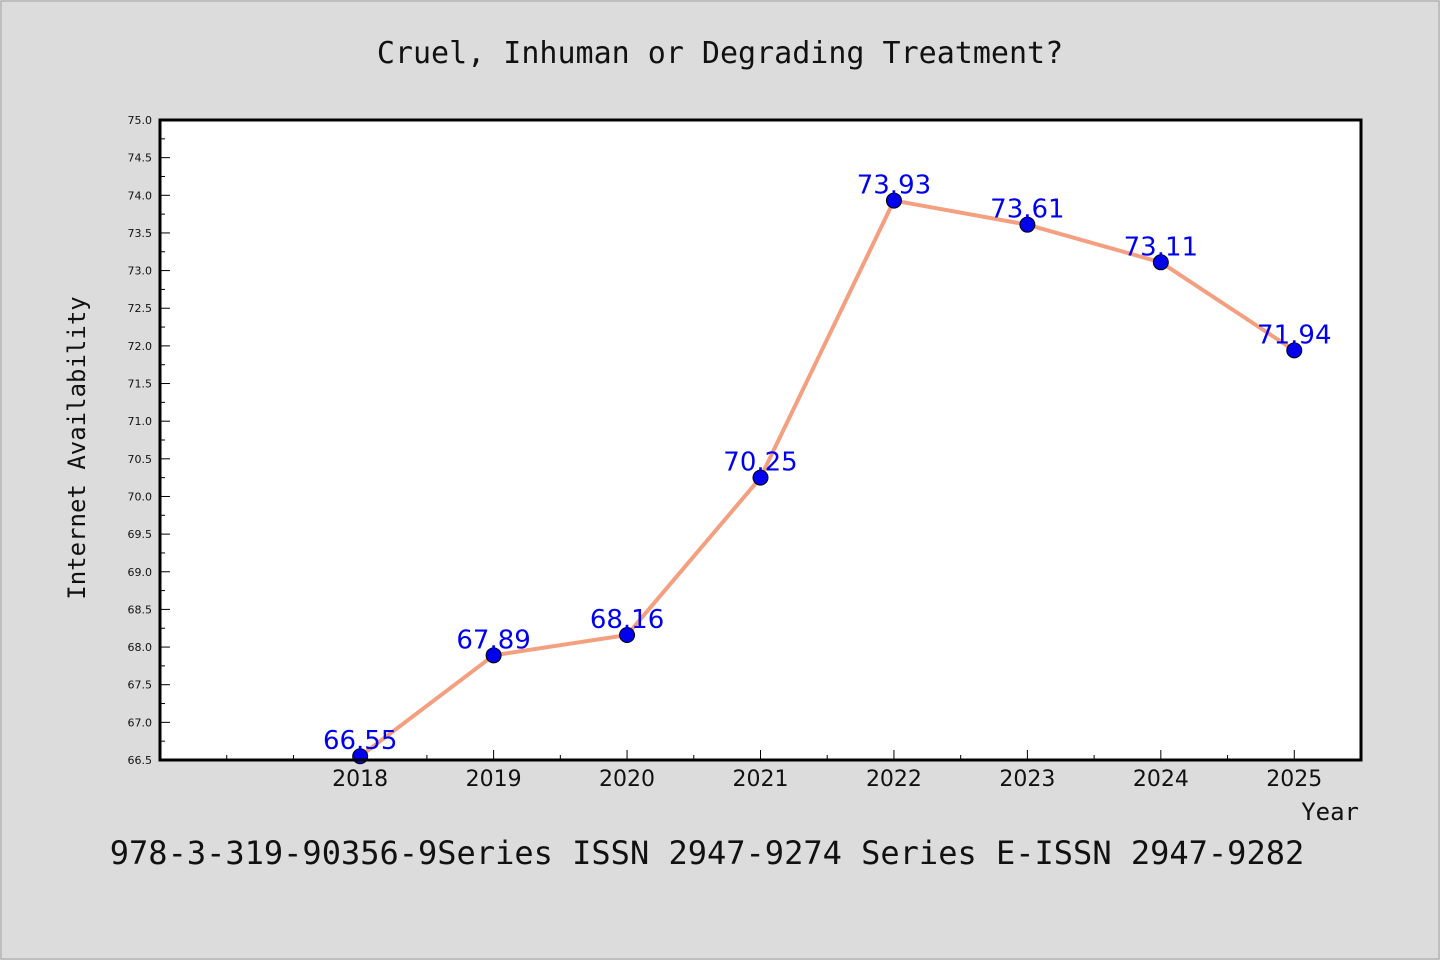 Image resolution: width=1440 pixels, height=960 pixels. I want to click on y-tick-label: 67.0, so click(140, 722).